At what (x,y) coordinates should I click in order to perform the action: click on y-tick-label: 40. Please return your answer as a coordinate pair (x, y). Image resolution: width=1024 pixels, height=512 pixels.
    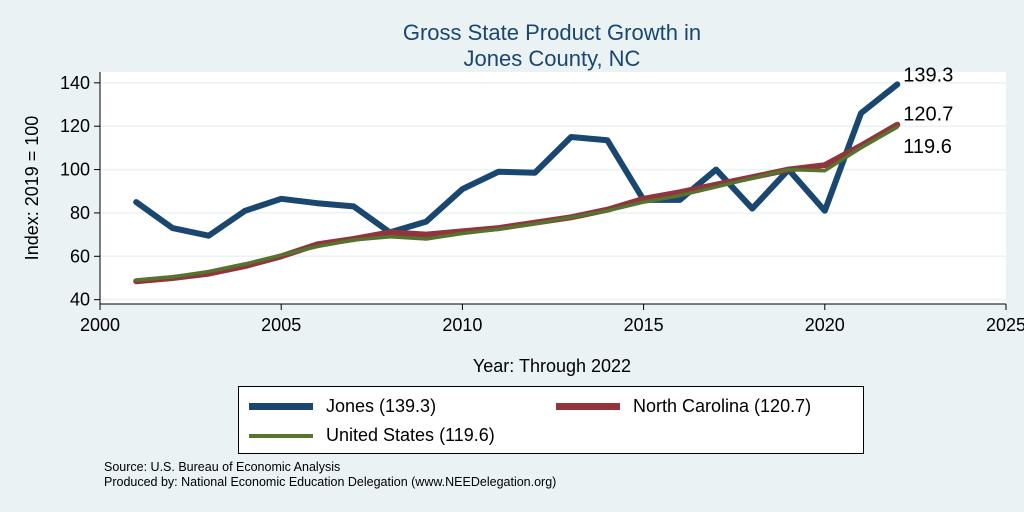
    Looking at the image, I should click on (80, 300).